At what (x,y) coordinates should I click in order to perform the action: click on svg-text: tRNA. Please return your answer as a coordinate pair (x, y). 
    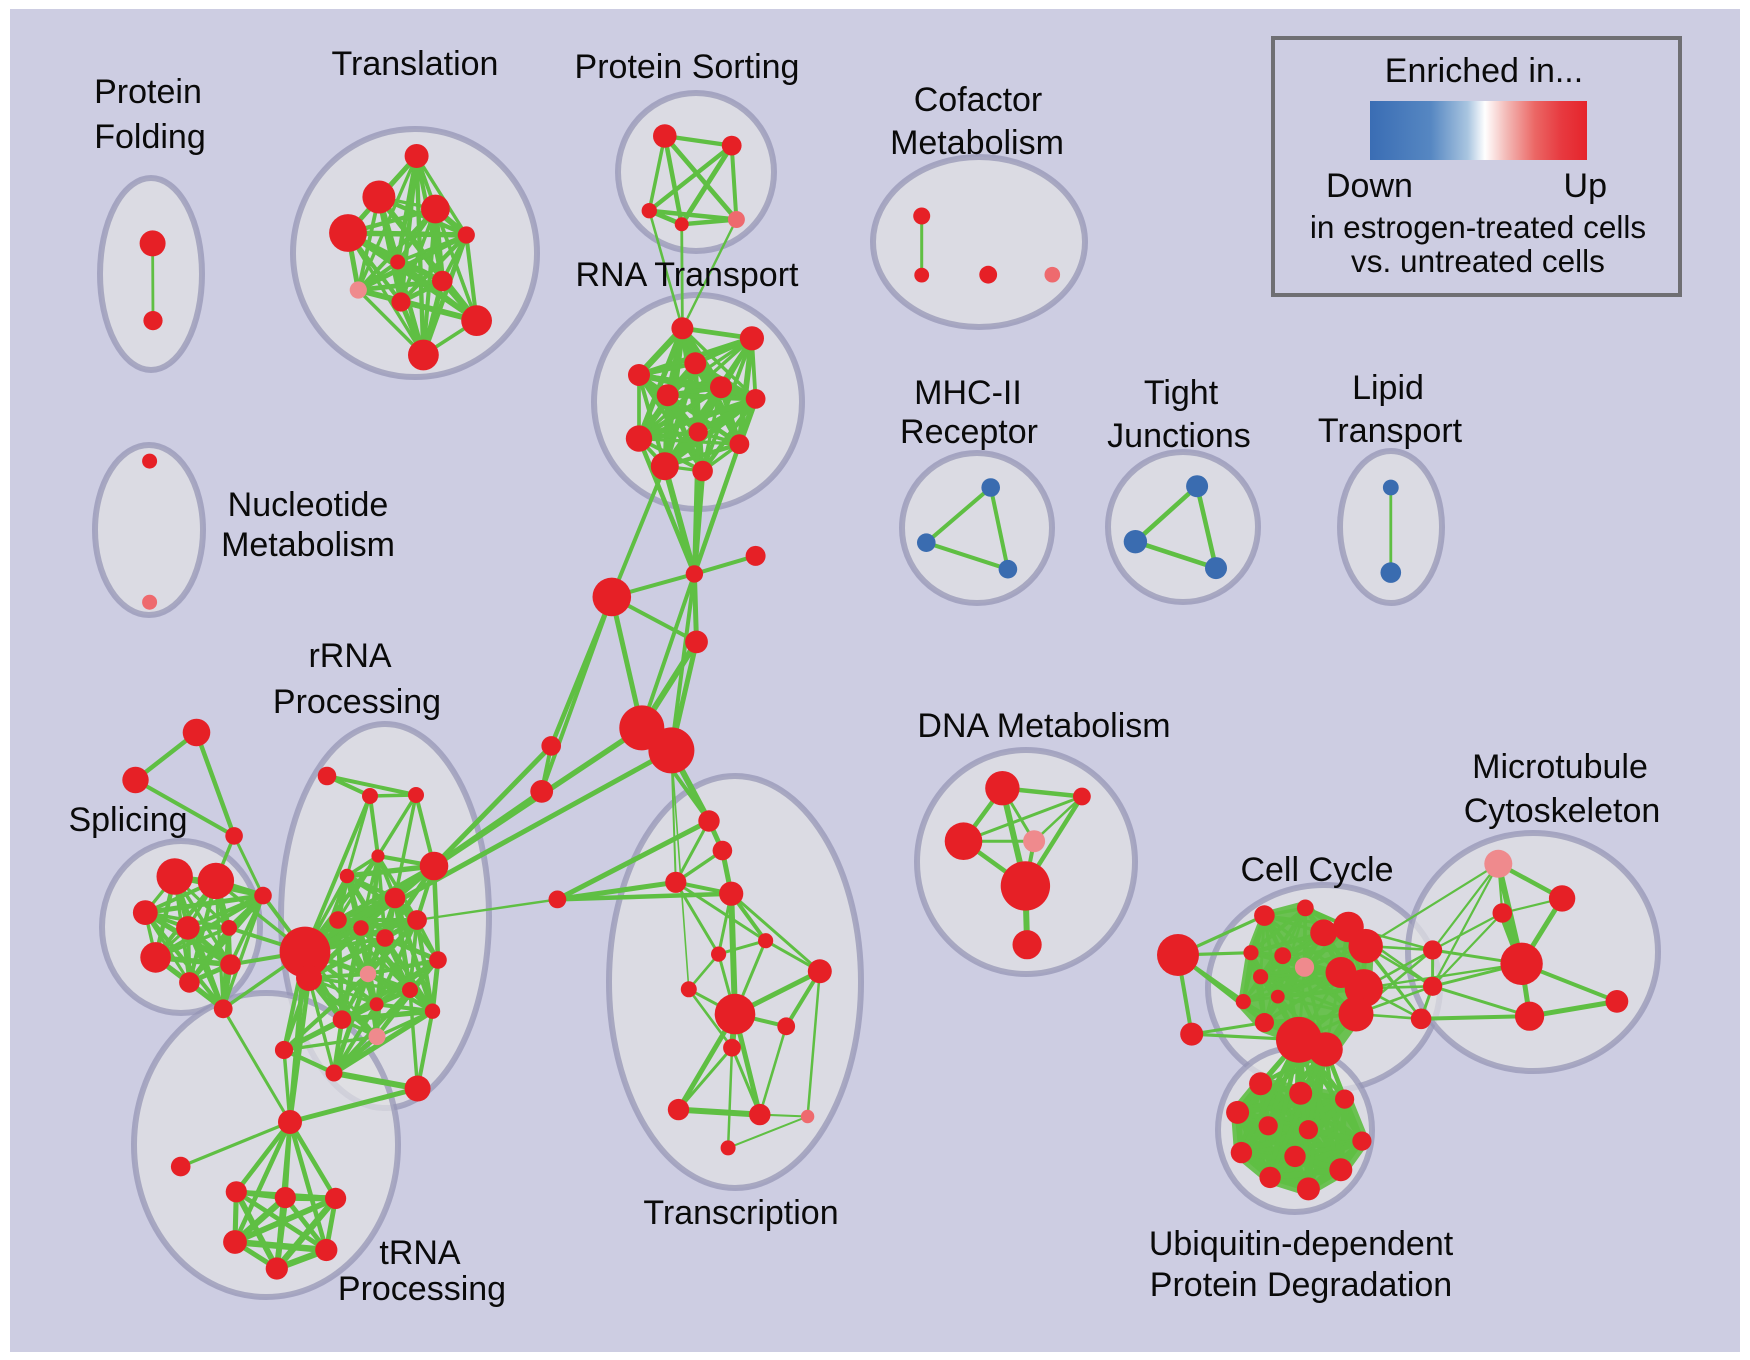
    Looking at the image, I should click on (420, 1253).